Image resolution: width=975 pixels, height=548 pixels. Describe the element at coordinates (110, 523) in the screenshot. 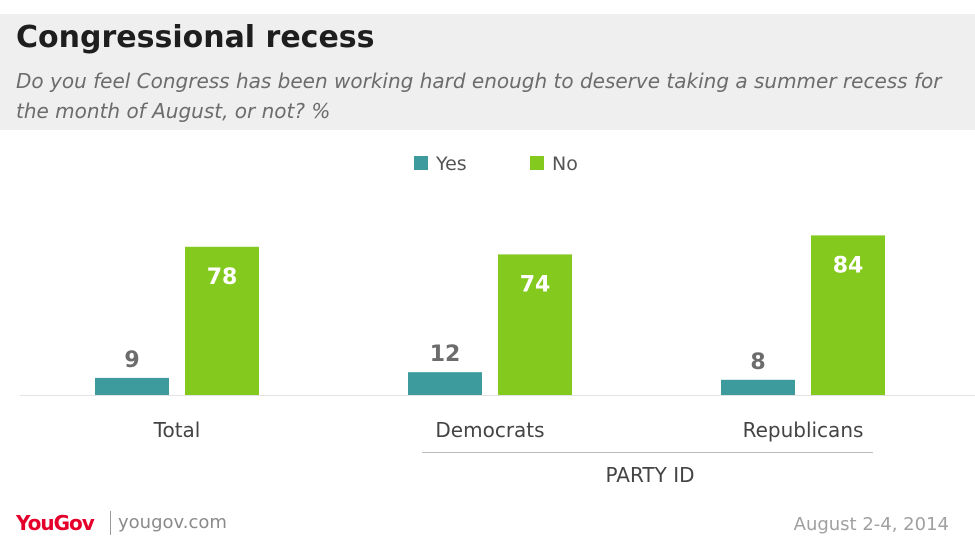

I see `footer-divider` at that location.